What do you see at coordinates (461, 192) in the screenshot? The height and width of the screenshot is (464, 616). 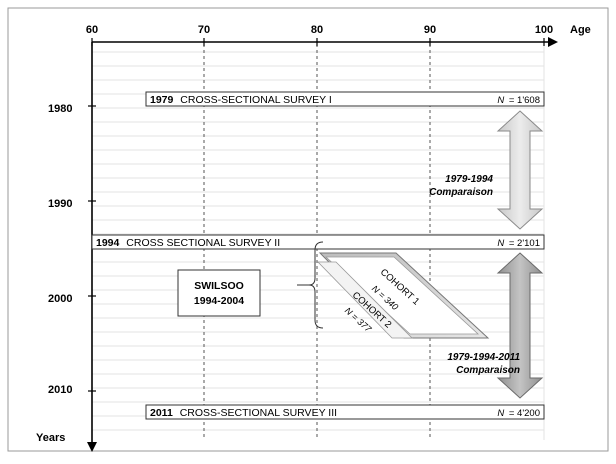 I see `comparison-1-line2: Comparaison` at bounding box center [461, 192].